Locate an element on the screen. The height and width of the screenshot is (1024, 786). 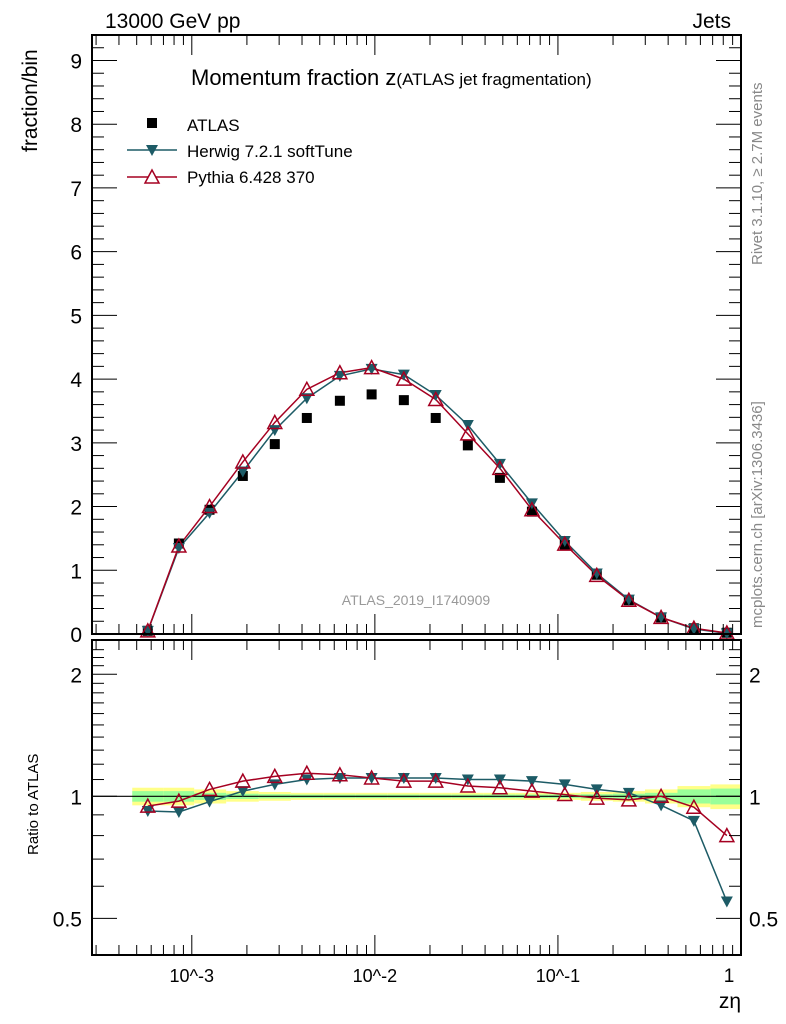
x-tick-label: 10^-1 is located at coordinates (558, 976).